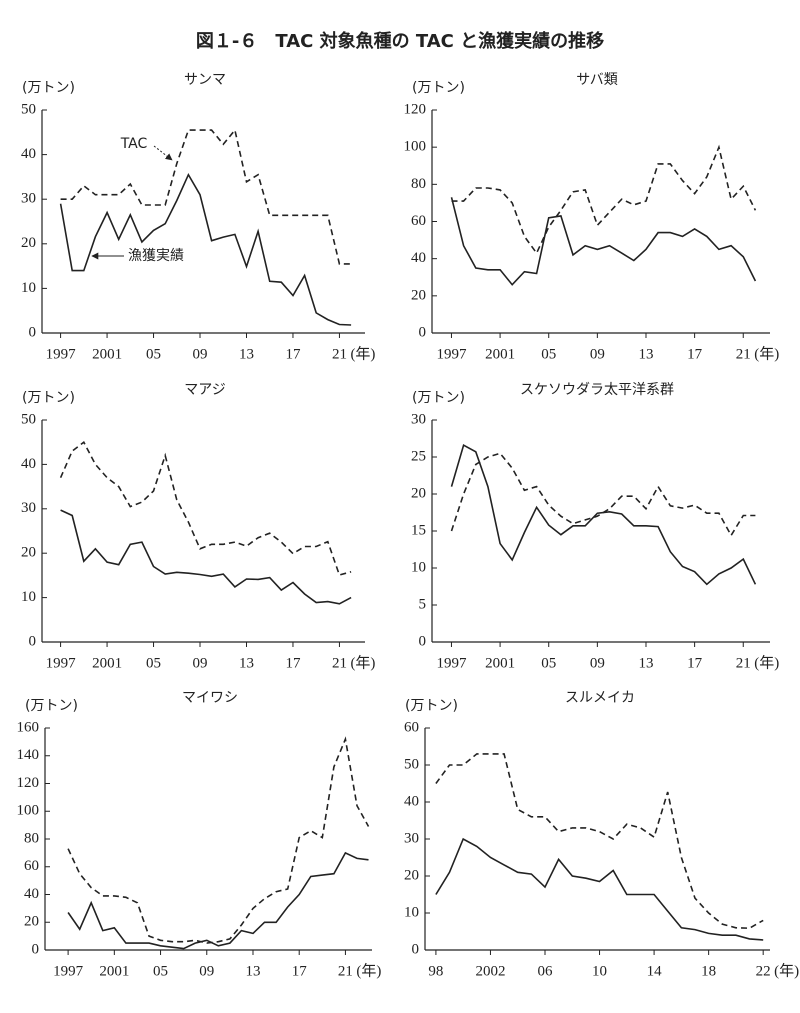 The image size is (800, 1013). What do you see at coordinates (600, 698) in the screenshot?
I see `chart-title: スルメイカ` at bounding box center [600, 698].